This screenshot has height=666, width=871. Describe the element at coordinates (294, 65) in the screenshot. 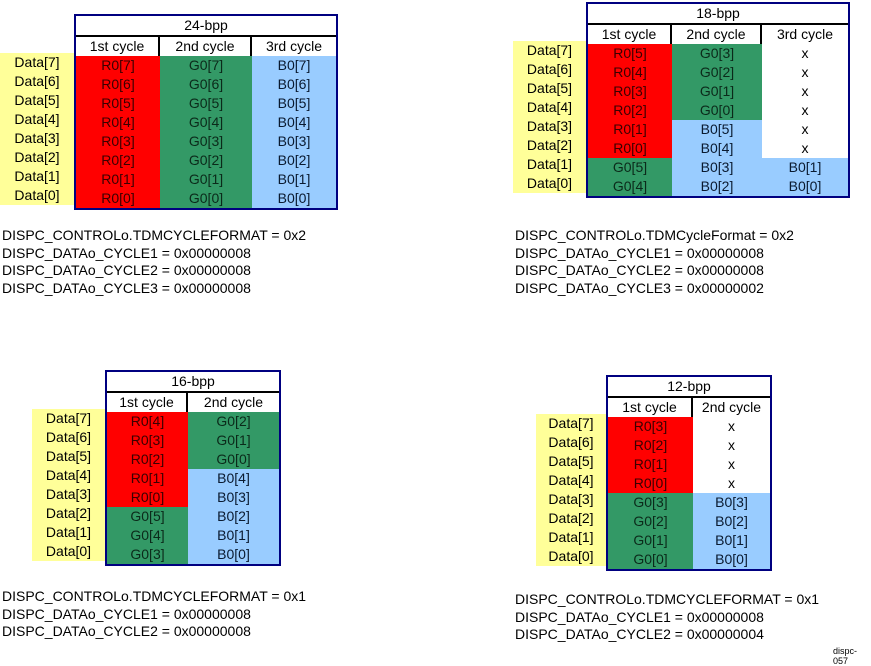

I see `bit-cell: B0[7]` at that location.